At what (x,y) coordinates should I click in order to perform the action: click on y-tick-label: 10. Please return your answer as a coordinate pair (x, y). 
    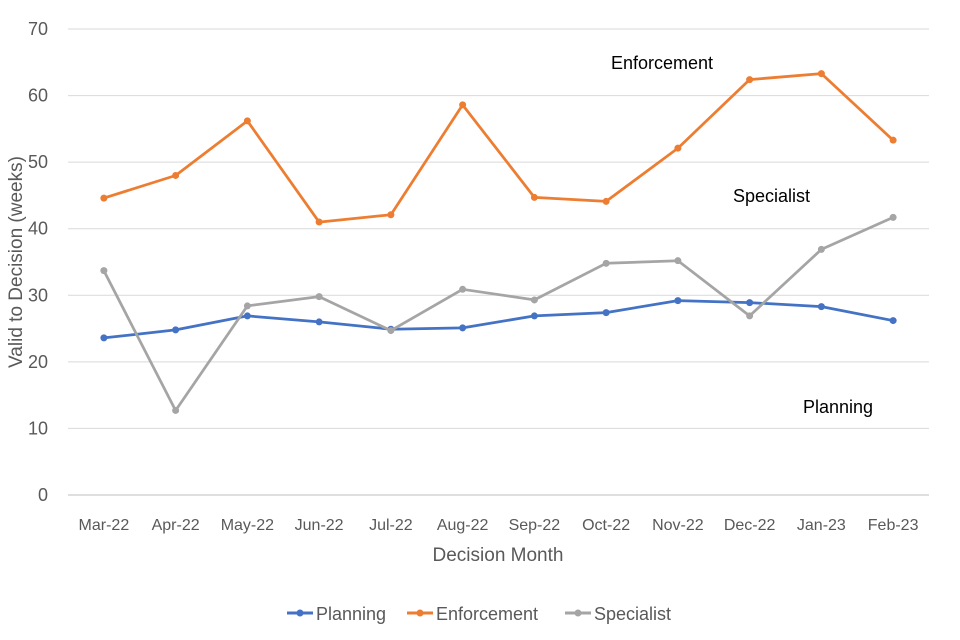
    Looking at the image, I should click on (38, 428).